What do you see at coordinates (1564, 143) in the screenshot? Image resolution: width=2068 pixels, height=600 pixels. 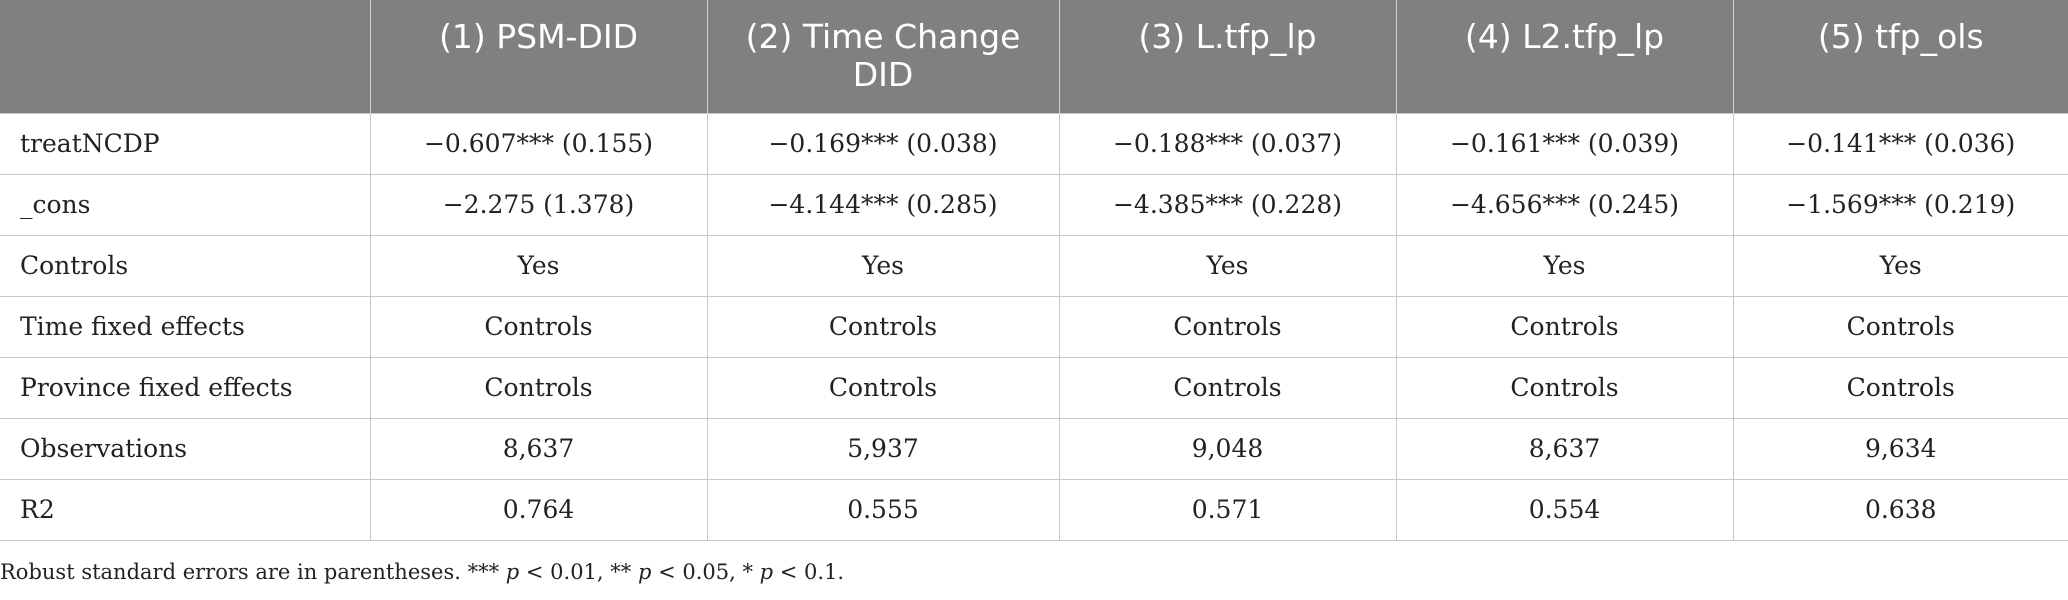 I see `table-cell: −0.161*** (0.039)` at bounding box center [1564, 143].